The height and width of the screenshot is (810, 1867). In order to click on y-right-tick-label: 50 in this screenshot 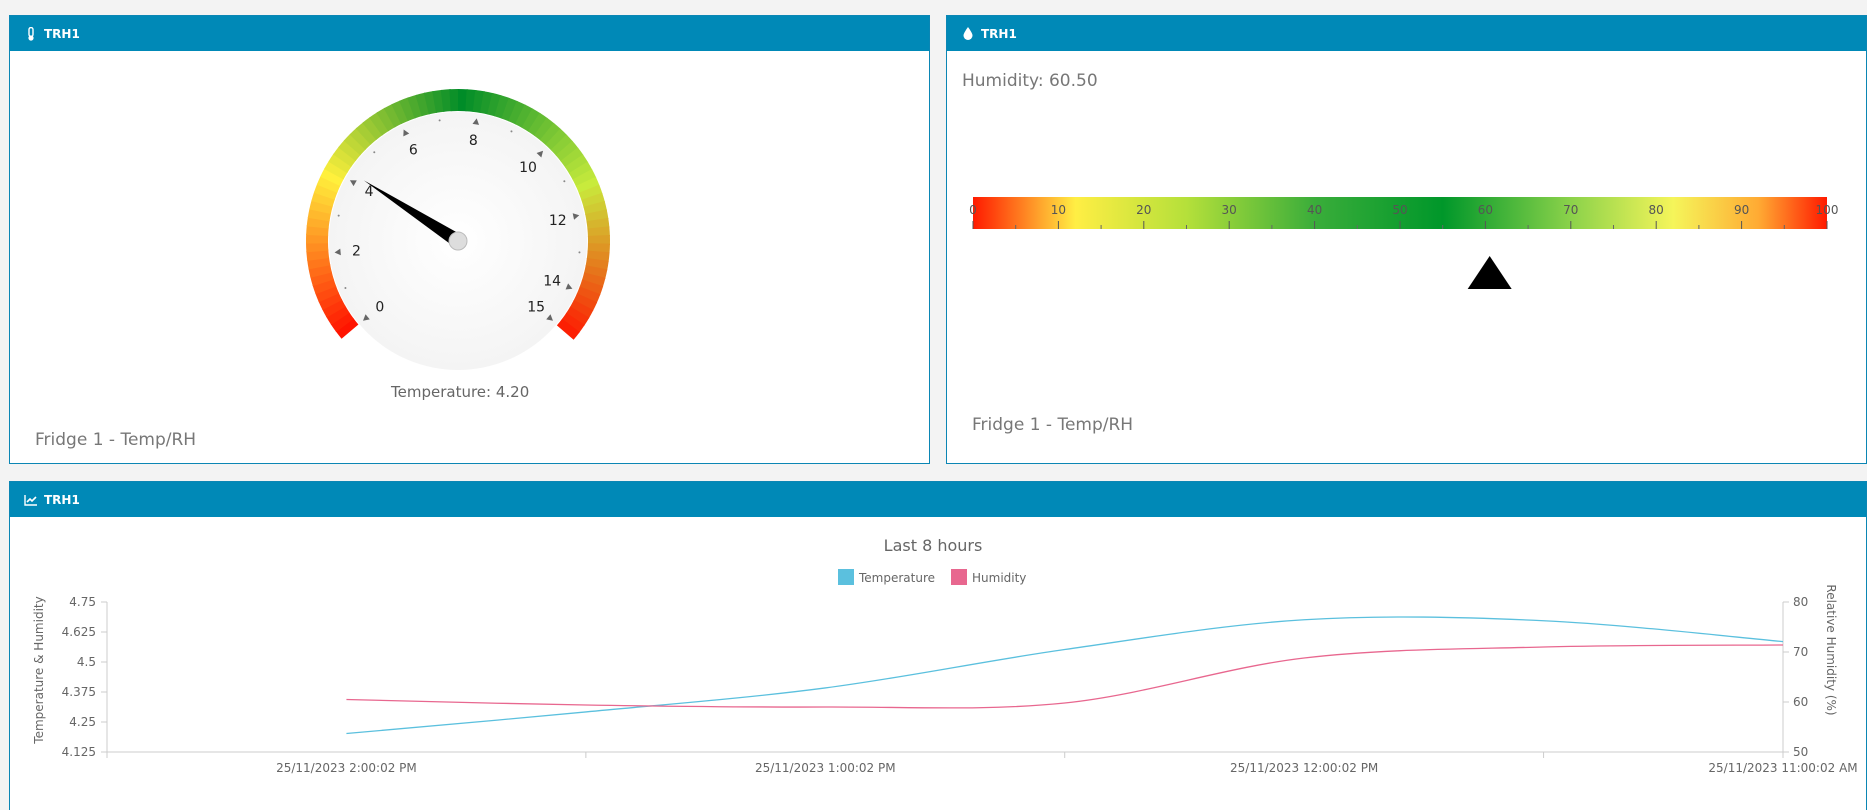, I will do `click(1800, 752)`.